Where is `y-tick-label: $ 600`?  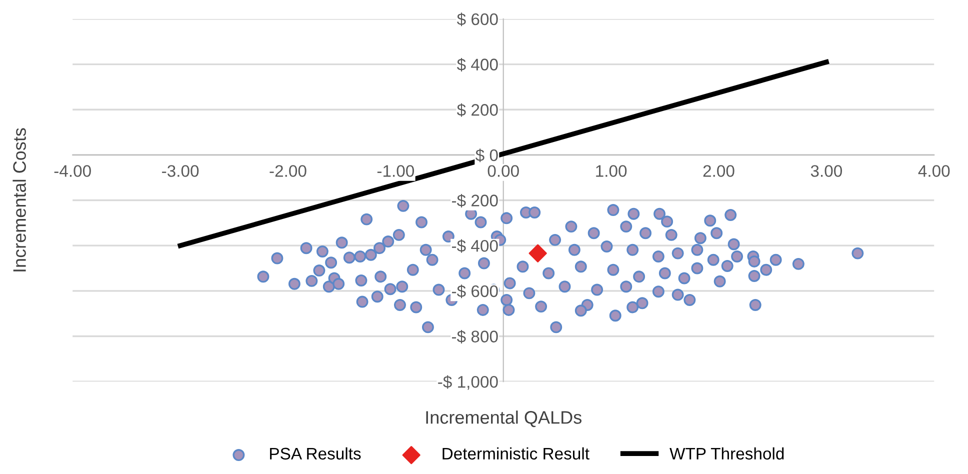 y-tick-label: $ 600 is located at coordinates (477, 19).